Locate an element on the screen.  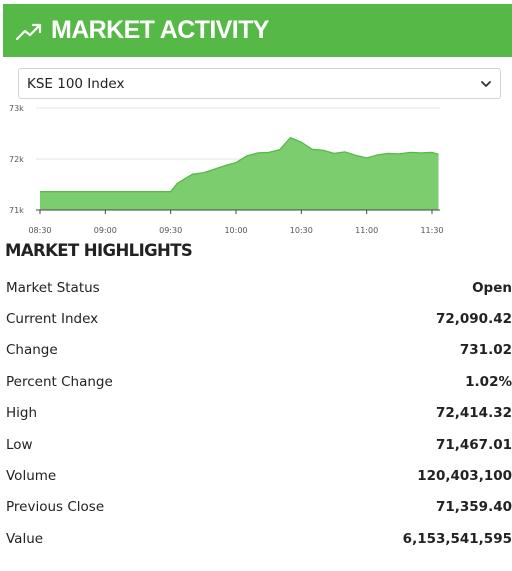
y-tick-label: 71k is located at coordinates (16, 210).